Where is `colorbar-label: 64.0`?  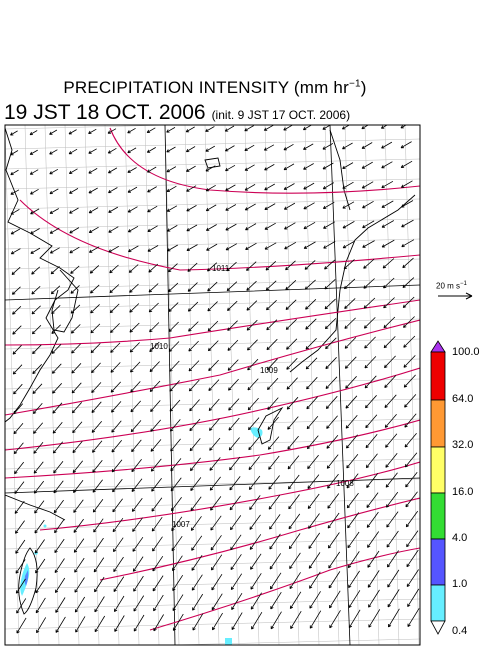 colorbar-label: 64.0 is located at coordinates (463, 399).